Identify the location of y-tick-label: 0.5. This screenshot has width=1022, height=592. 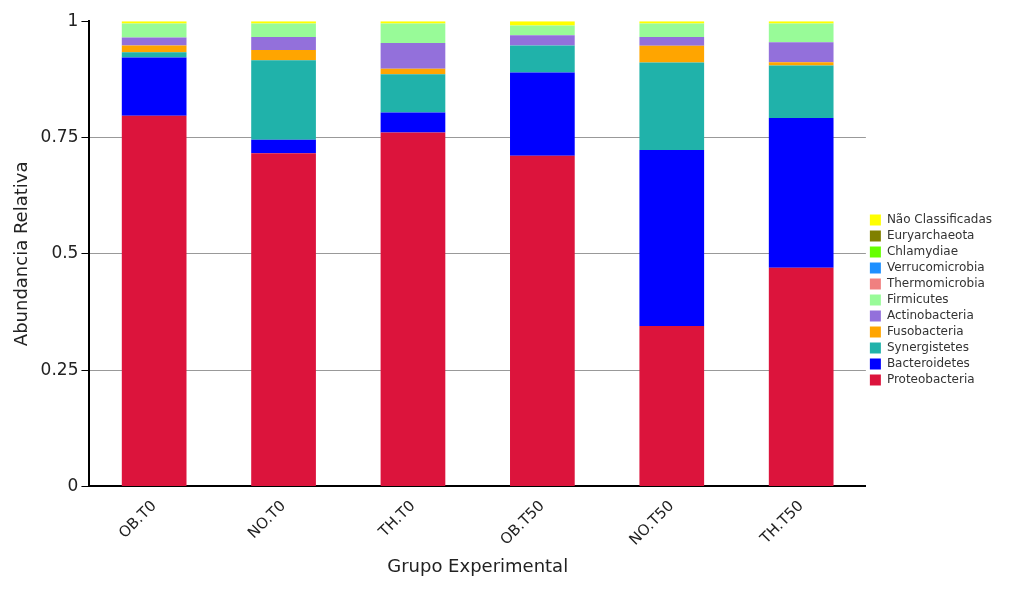
(65, 252).